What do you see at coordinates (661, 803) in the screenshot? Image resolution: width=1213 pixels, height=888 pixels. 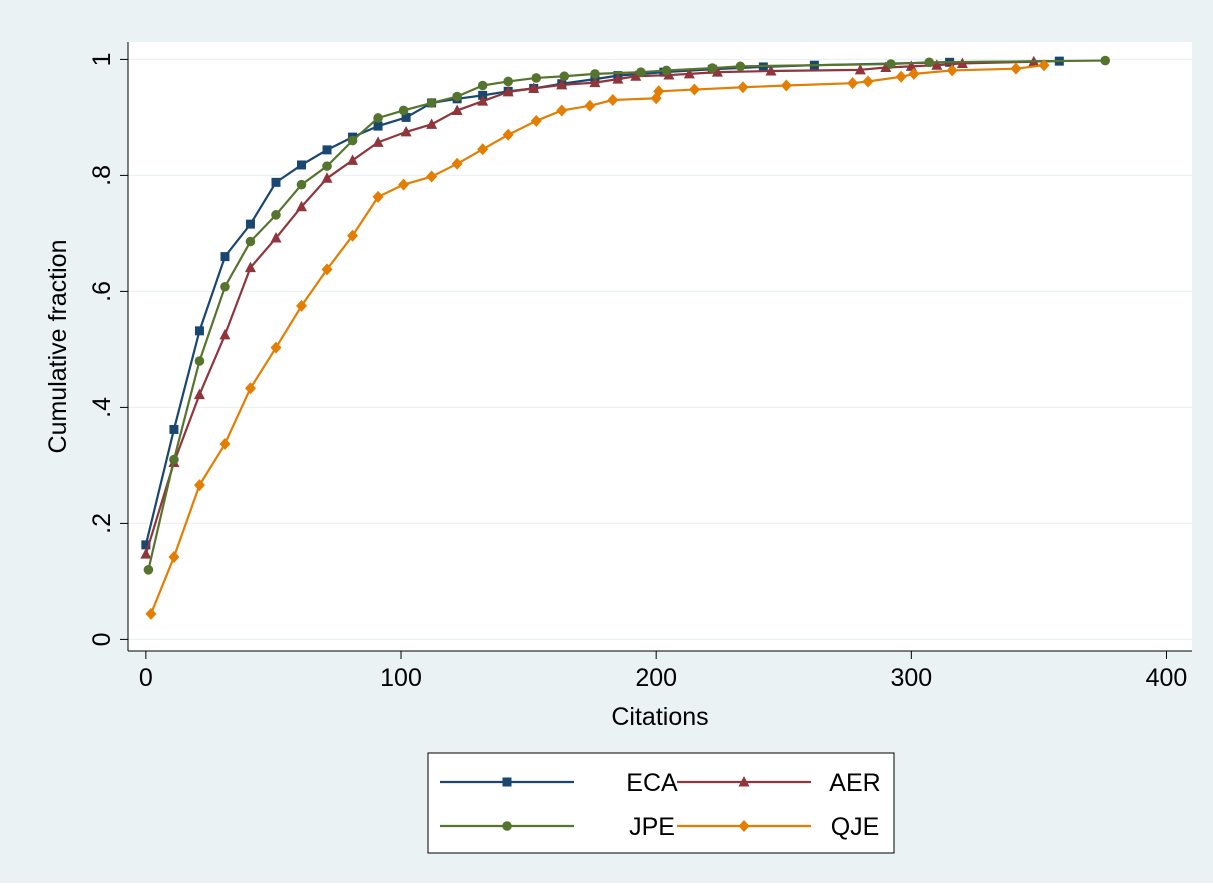 I see `legend: ECA AER JPE QJE` at bounding box center [661, 803].